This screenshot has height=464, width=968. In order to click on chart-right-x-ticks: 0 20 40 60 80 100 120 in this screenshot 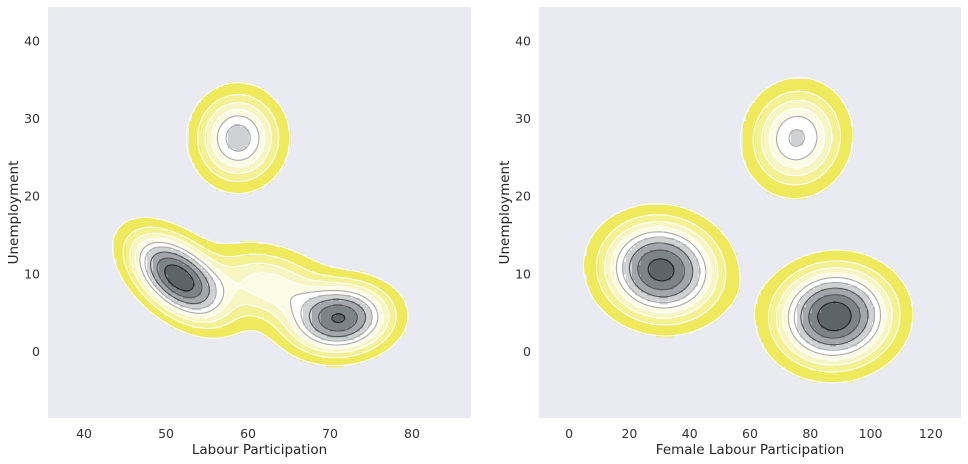, I will do `click(754, 433)`.